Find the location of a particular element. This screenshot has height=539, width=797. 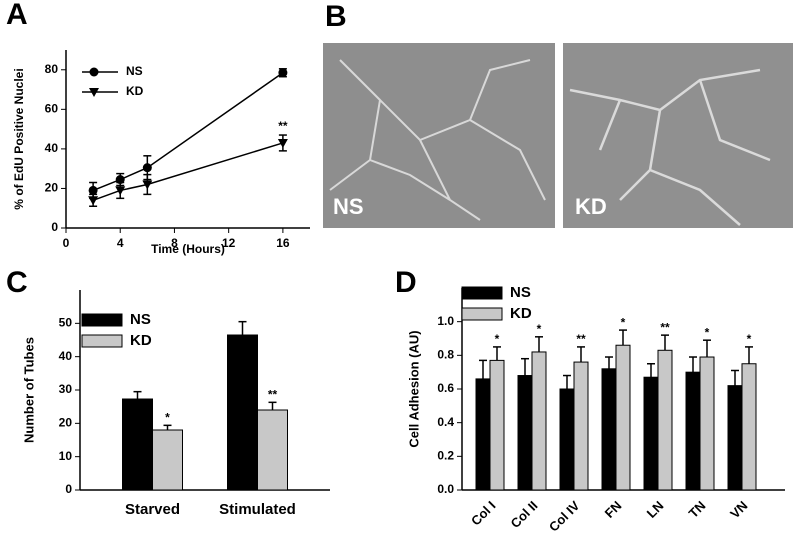

y-tick-label: 40 is located at coordinates (52, 148).